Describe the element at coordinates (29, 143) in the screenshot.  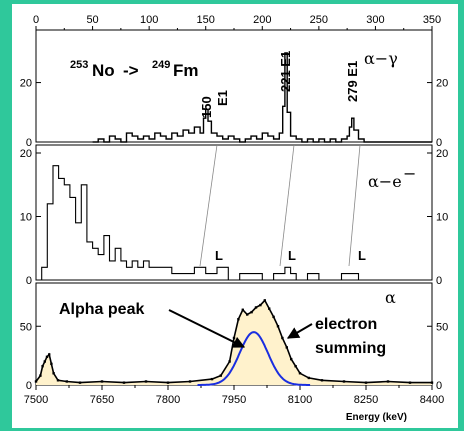
I see `panel-0-left-tick-label-0: 0` at that location.